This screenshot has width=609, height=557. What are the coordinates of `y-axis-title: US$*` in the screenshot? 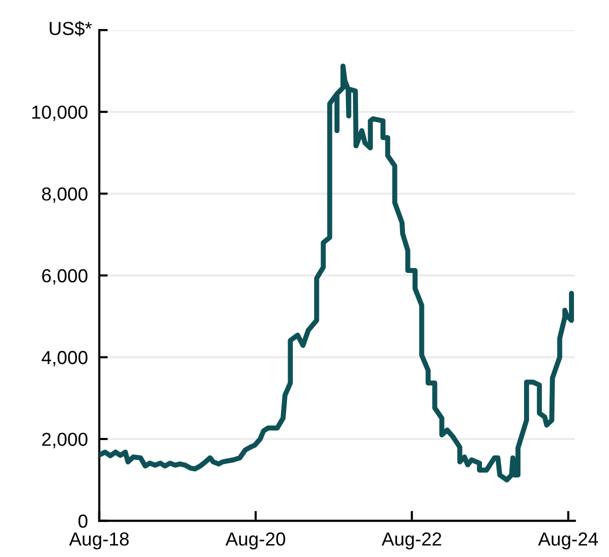 It's located at (71, 28).